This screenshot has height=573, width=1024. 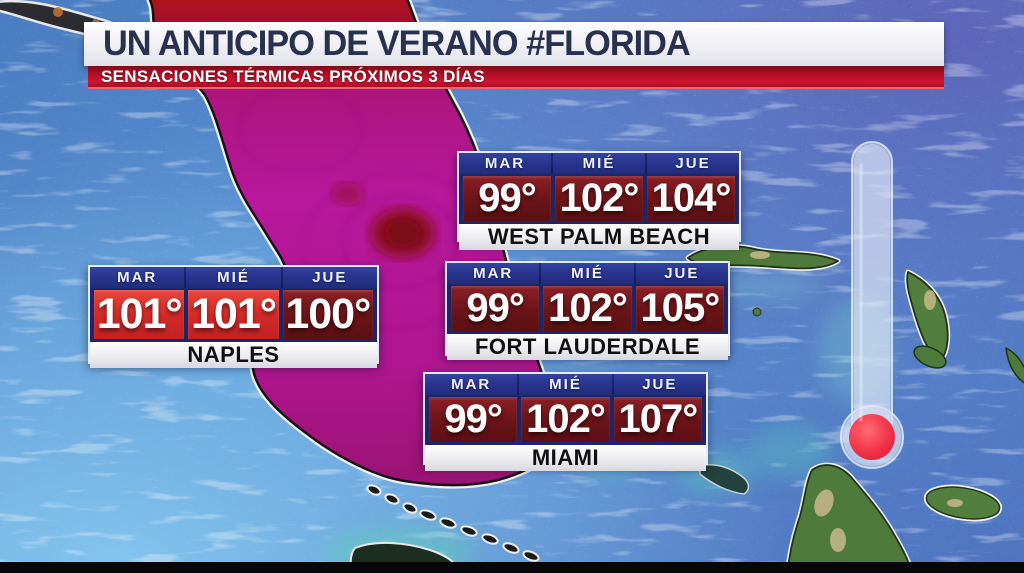 I want to click on city-label: NAPLES, so click(x=233, y=355).